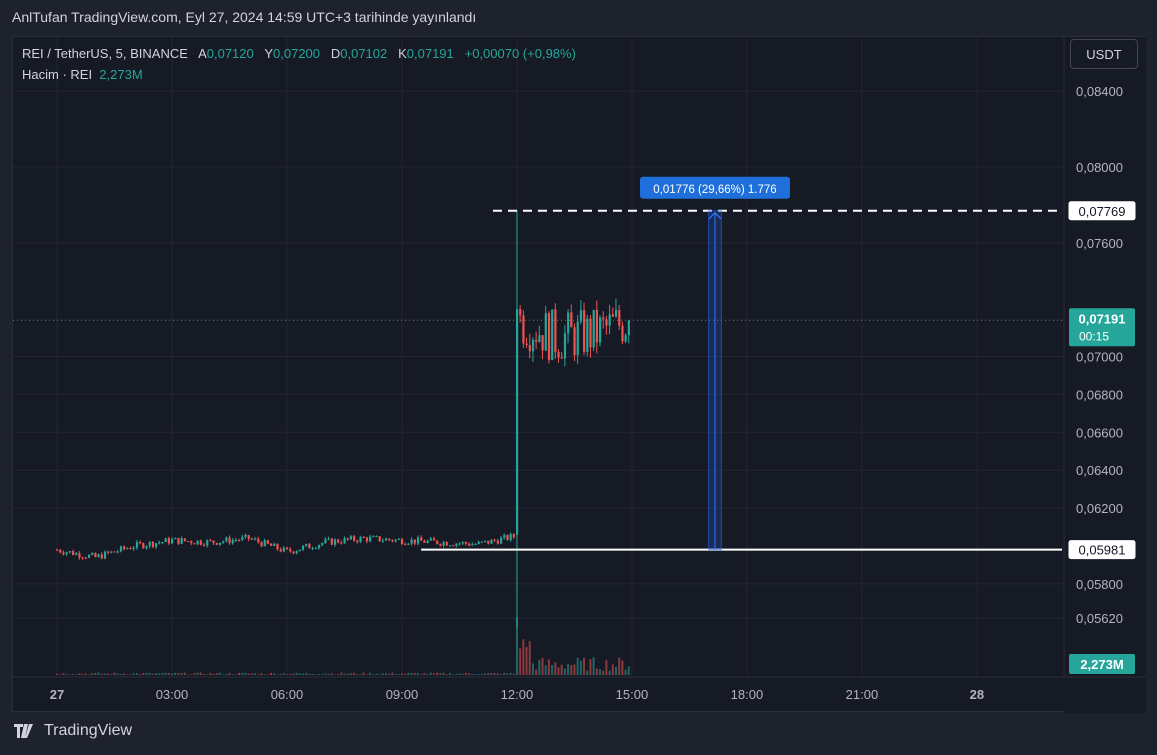 The image size is (1157, 755). I want to click on currency-button: USDT, so click(1104, 54).